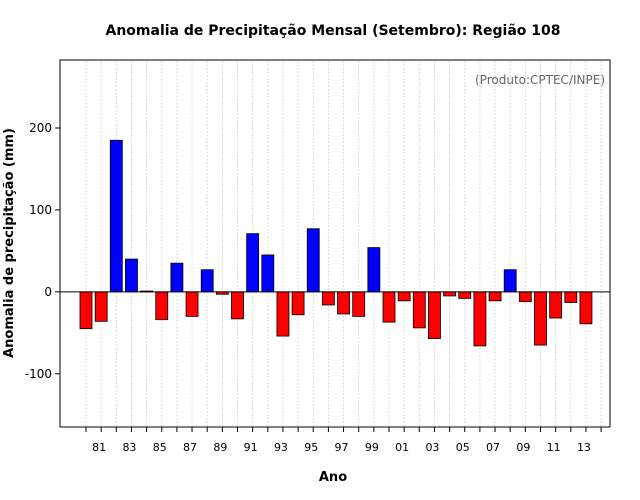  Describe the element at coordinates (342, 447) in the screenshot. I see `x-tick-label: 97` at that location.